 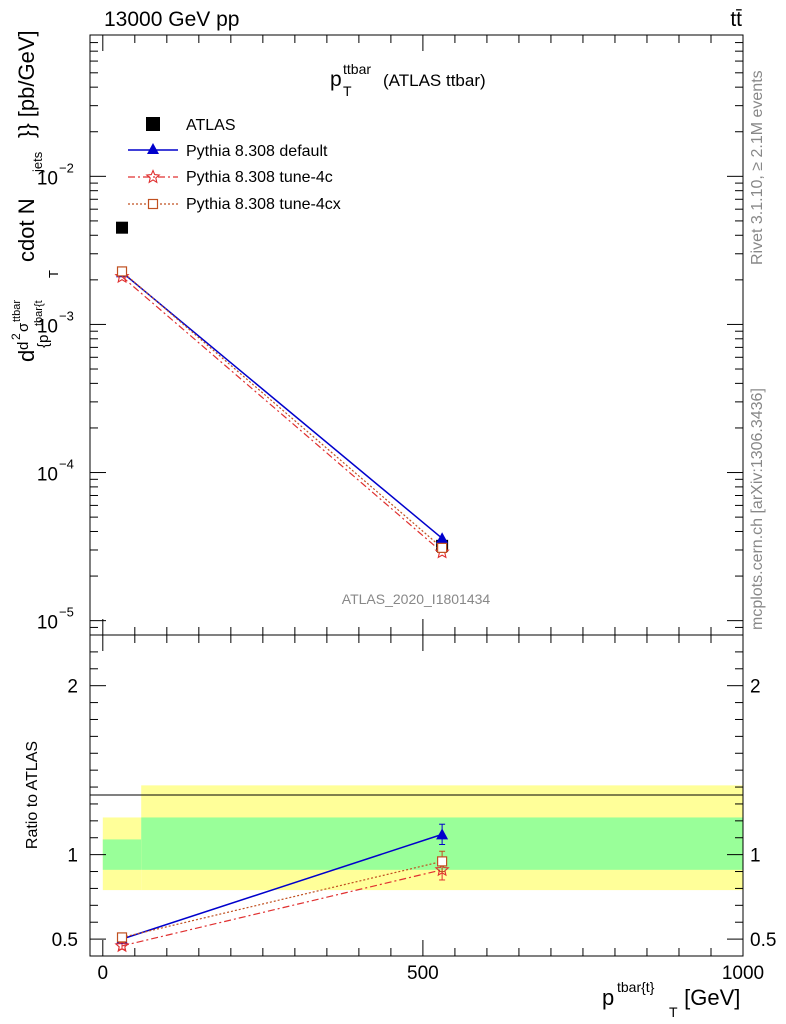 I want to click on legend-marker-default, so click(x=153, y=148).